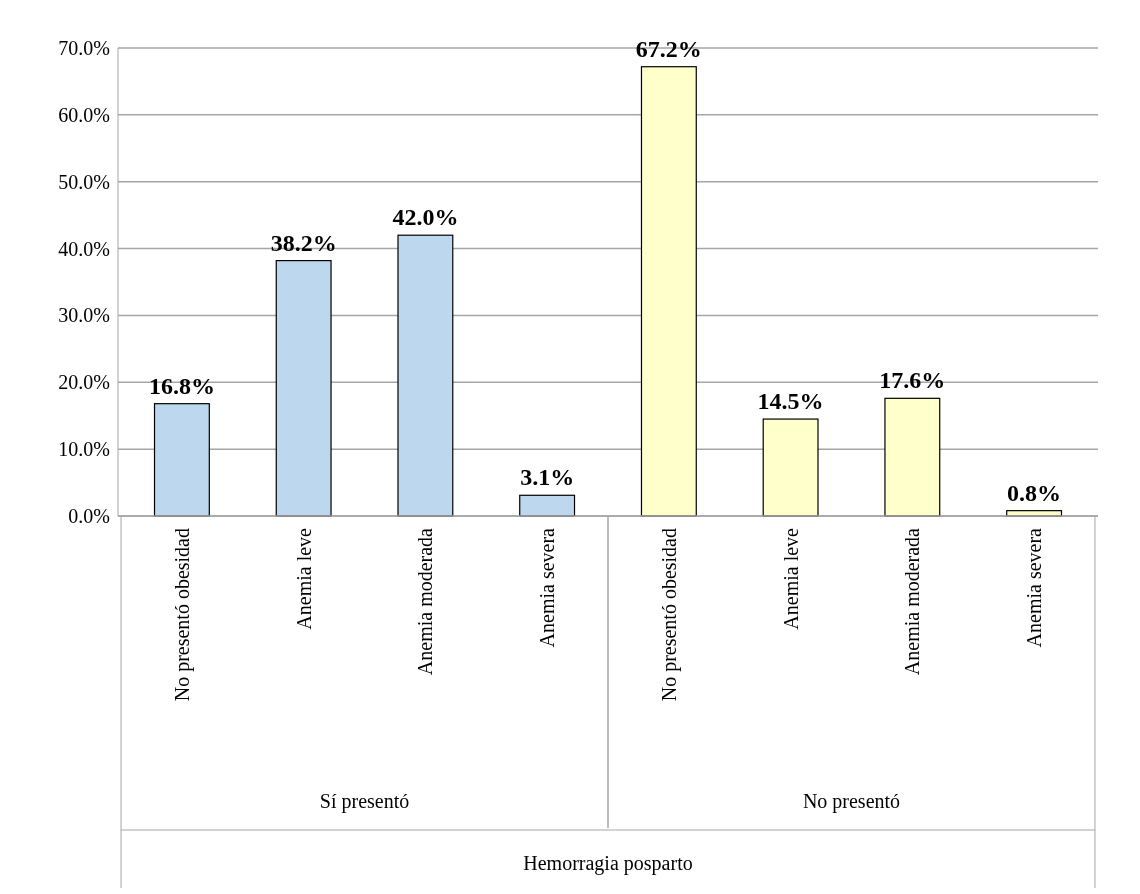 This screenshot has height=894, width=1140. Describe the element at coordinates (84, 181) in the screenshot. I see `y-tick-label: 50.0%` at that location.